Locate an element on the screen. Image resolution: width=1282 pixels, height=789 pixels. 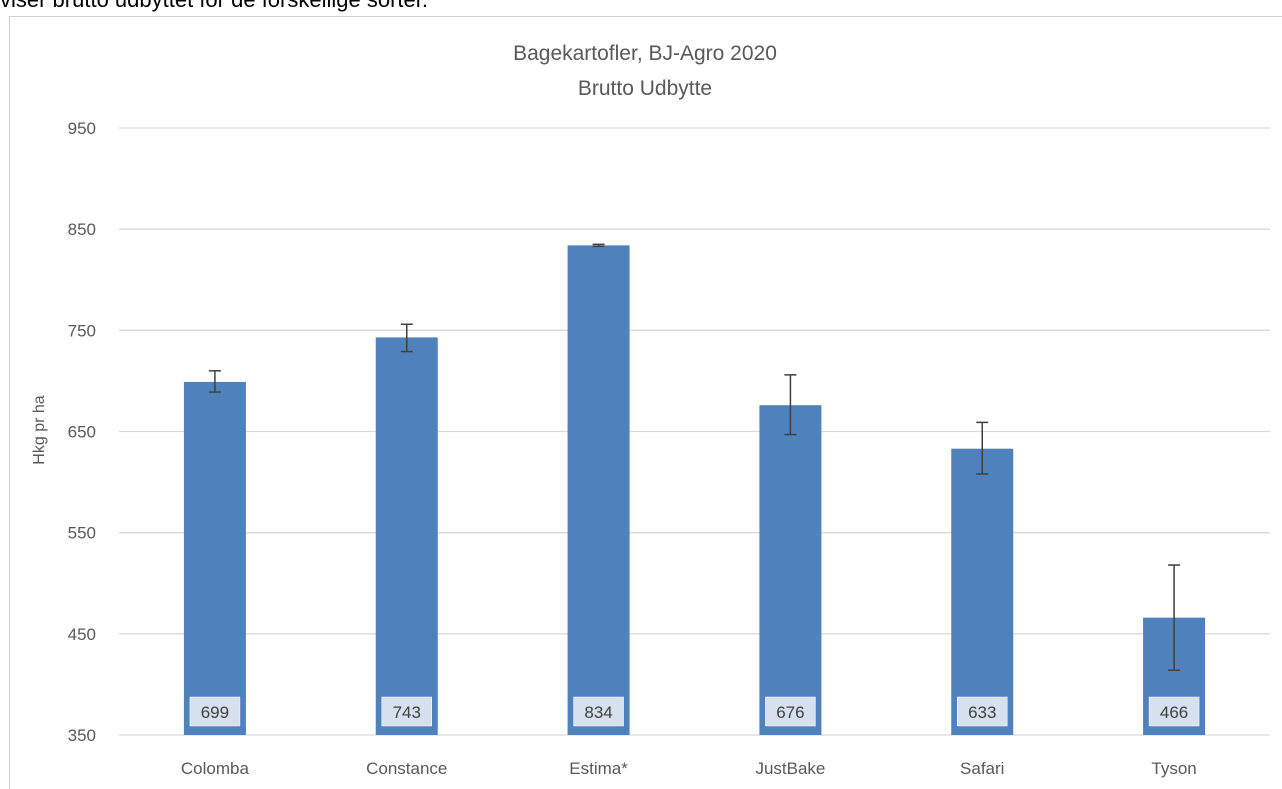
data-label: 633 is located at coordinates (982, 712).